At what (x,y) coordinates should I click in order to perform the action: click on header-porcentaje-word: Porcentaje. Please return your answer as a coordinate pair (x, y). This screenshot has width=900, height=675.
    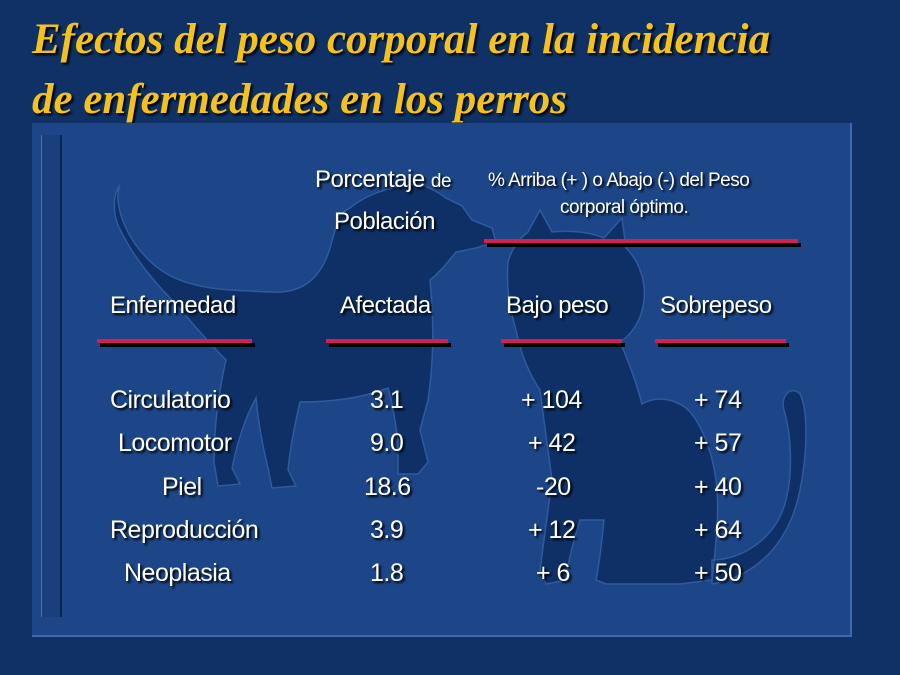
    Looking at the image, I should click on (370, 179).